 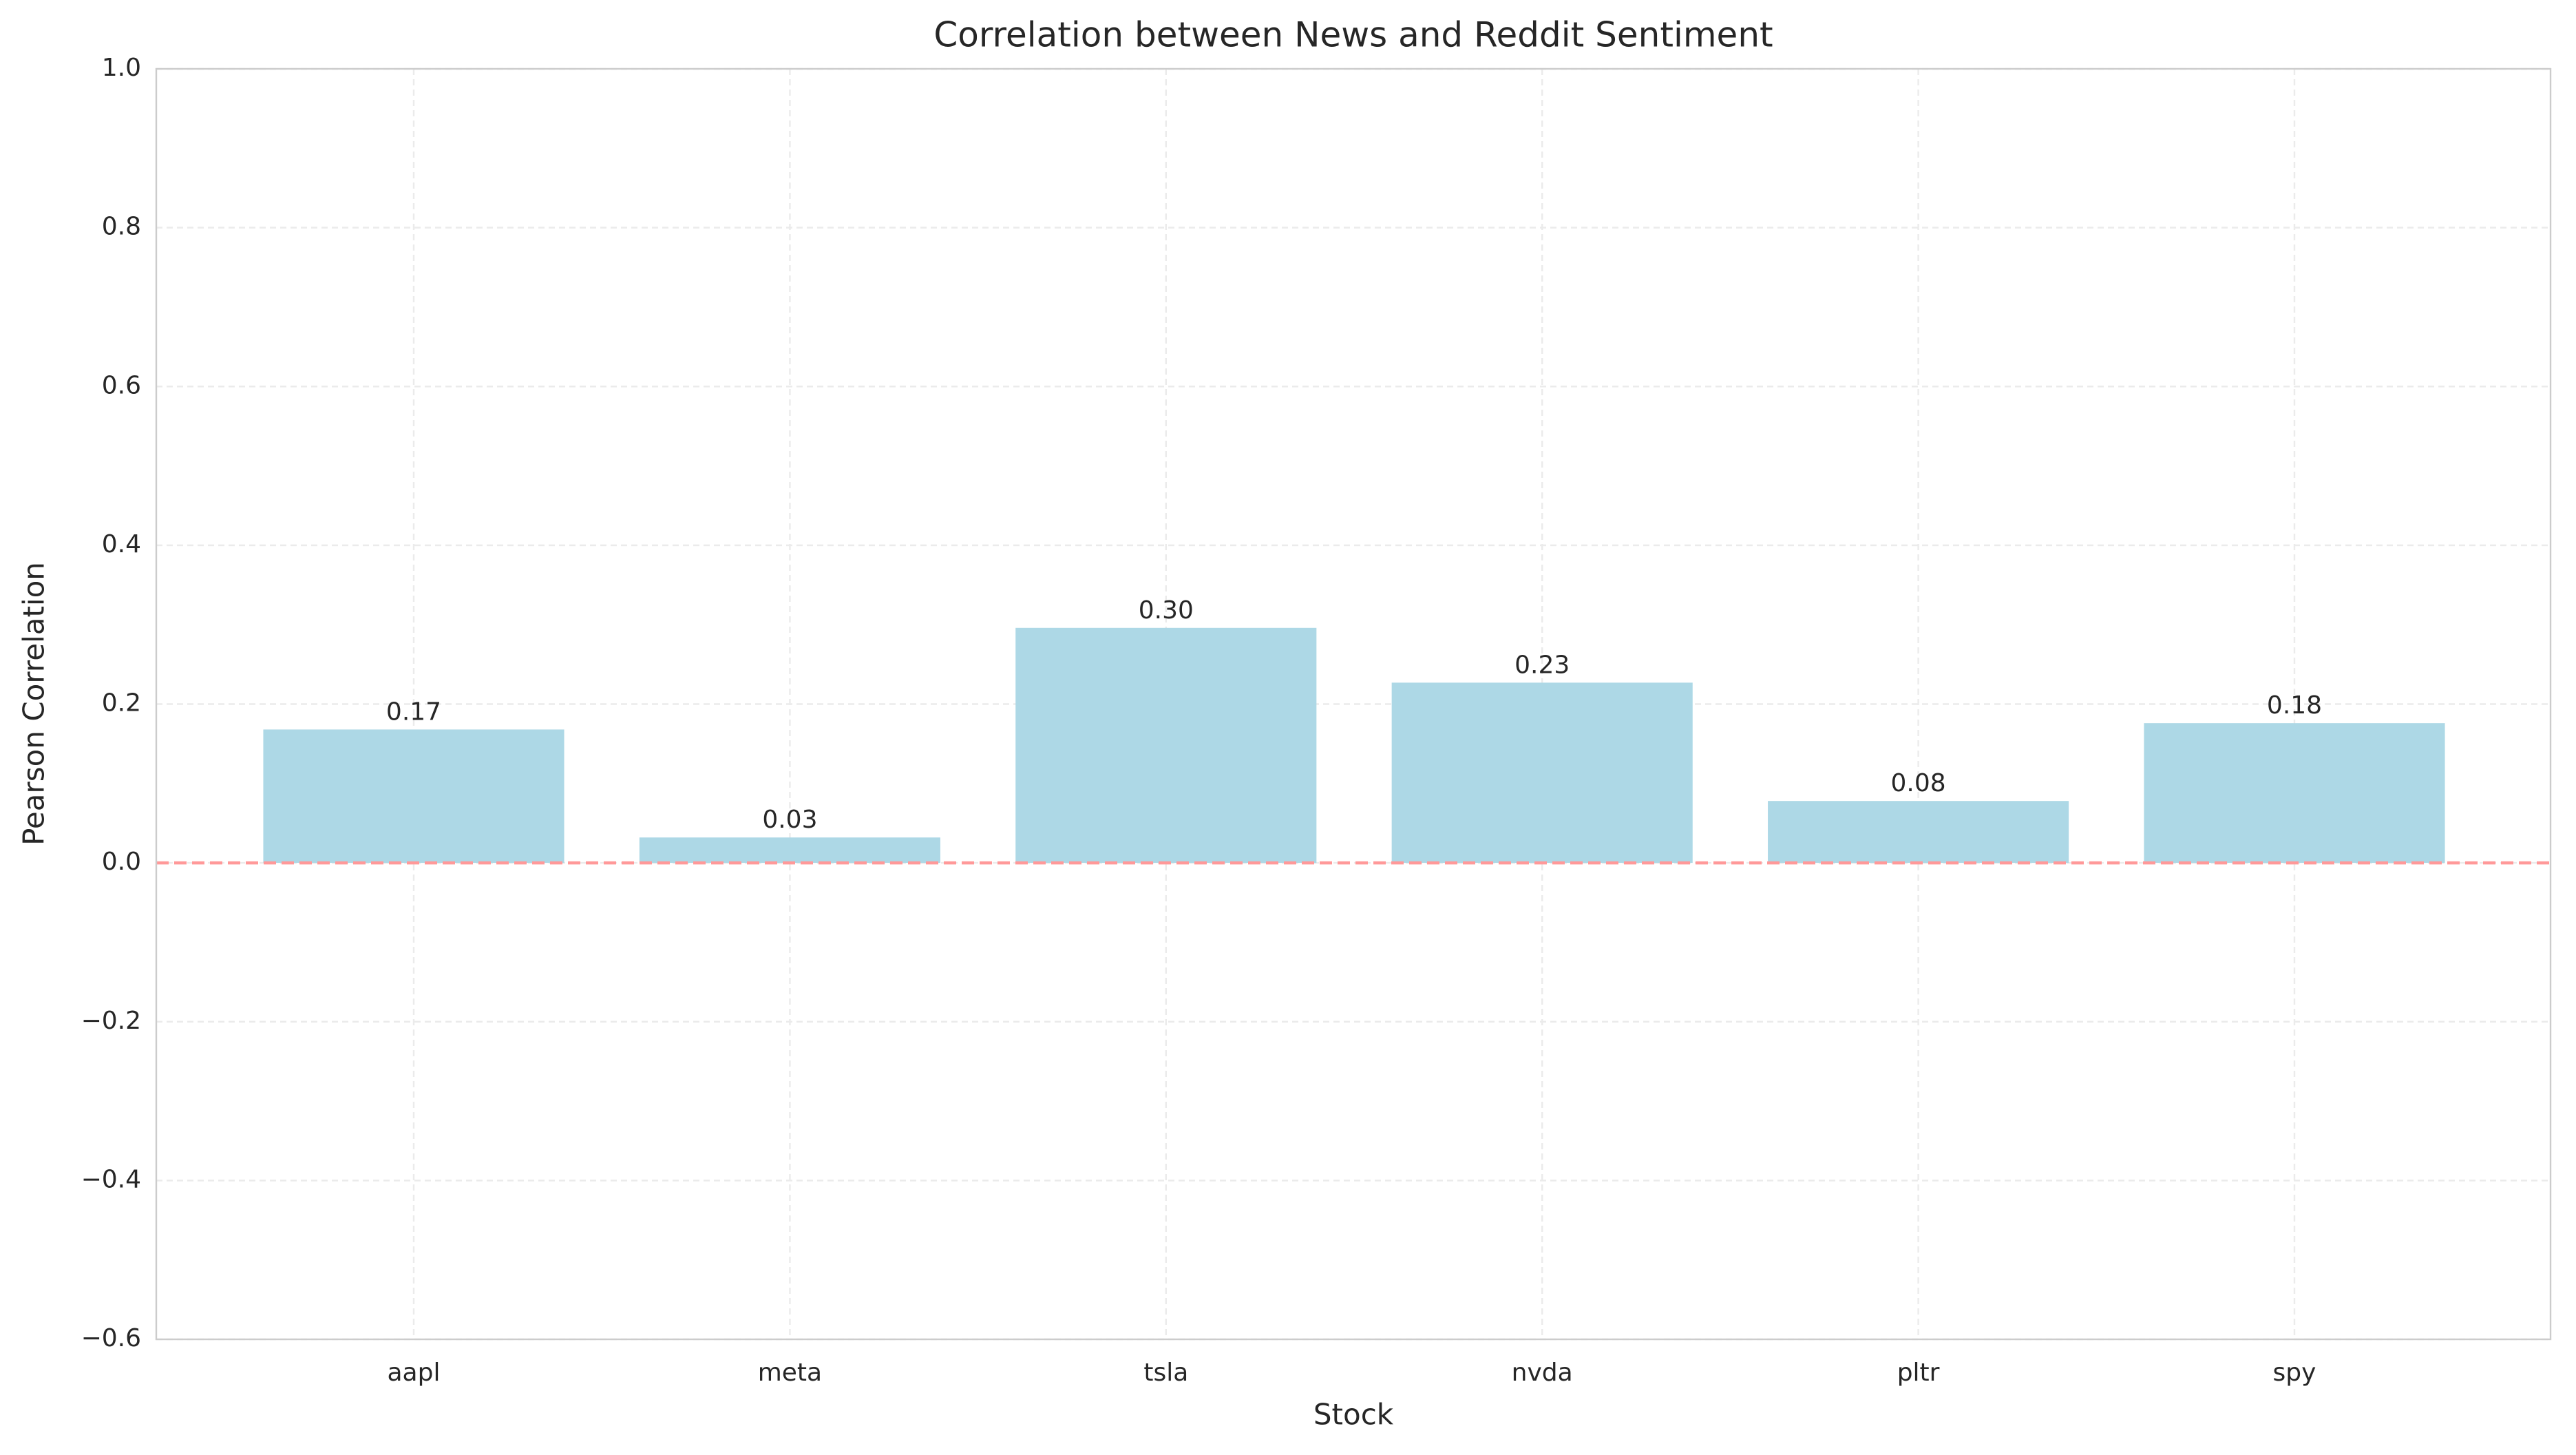 I want to click on value-label: 0.08, so click(x=1919, y=783).